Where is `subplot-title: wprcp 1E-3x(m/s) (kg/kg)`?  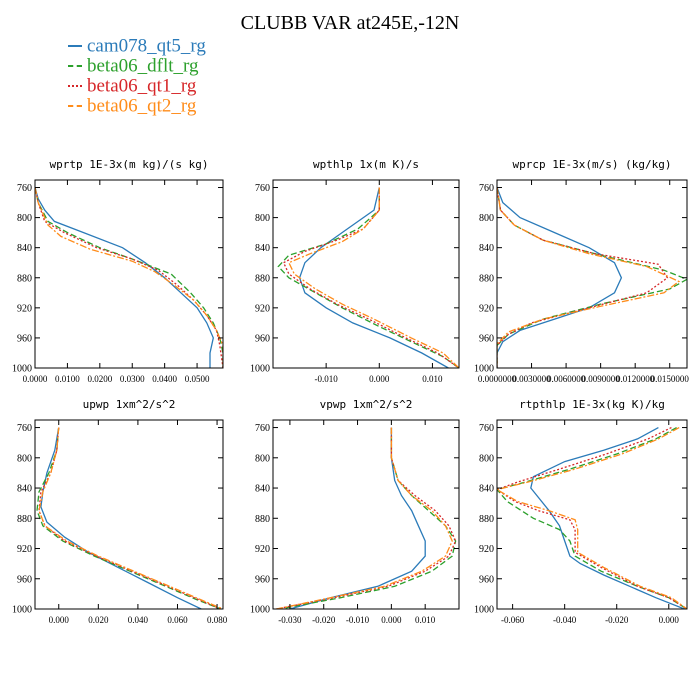 subplot-title: wprcp 1E-3x(m/s) (kg/kg) is located at coordinates (592, 164).